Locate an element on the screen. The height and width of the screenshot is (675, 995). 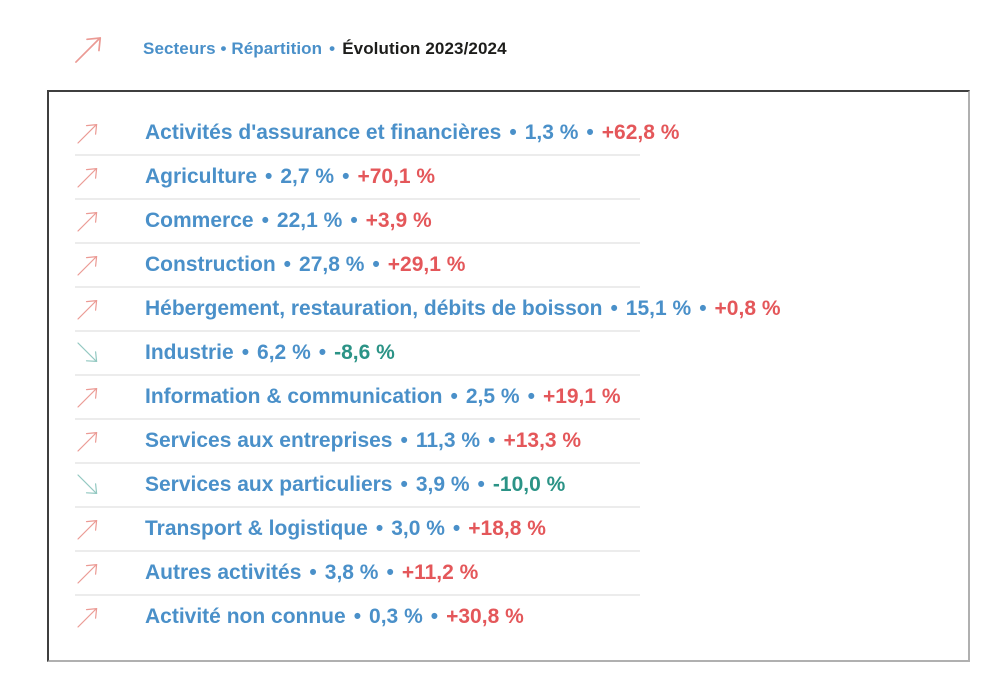
sector-name: Construction is located at coordinates (210, 264).